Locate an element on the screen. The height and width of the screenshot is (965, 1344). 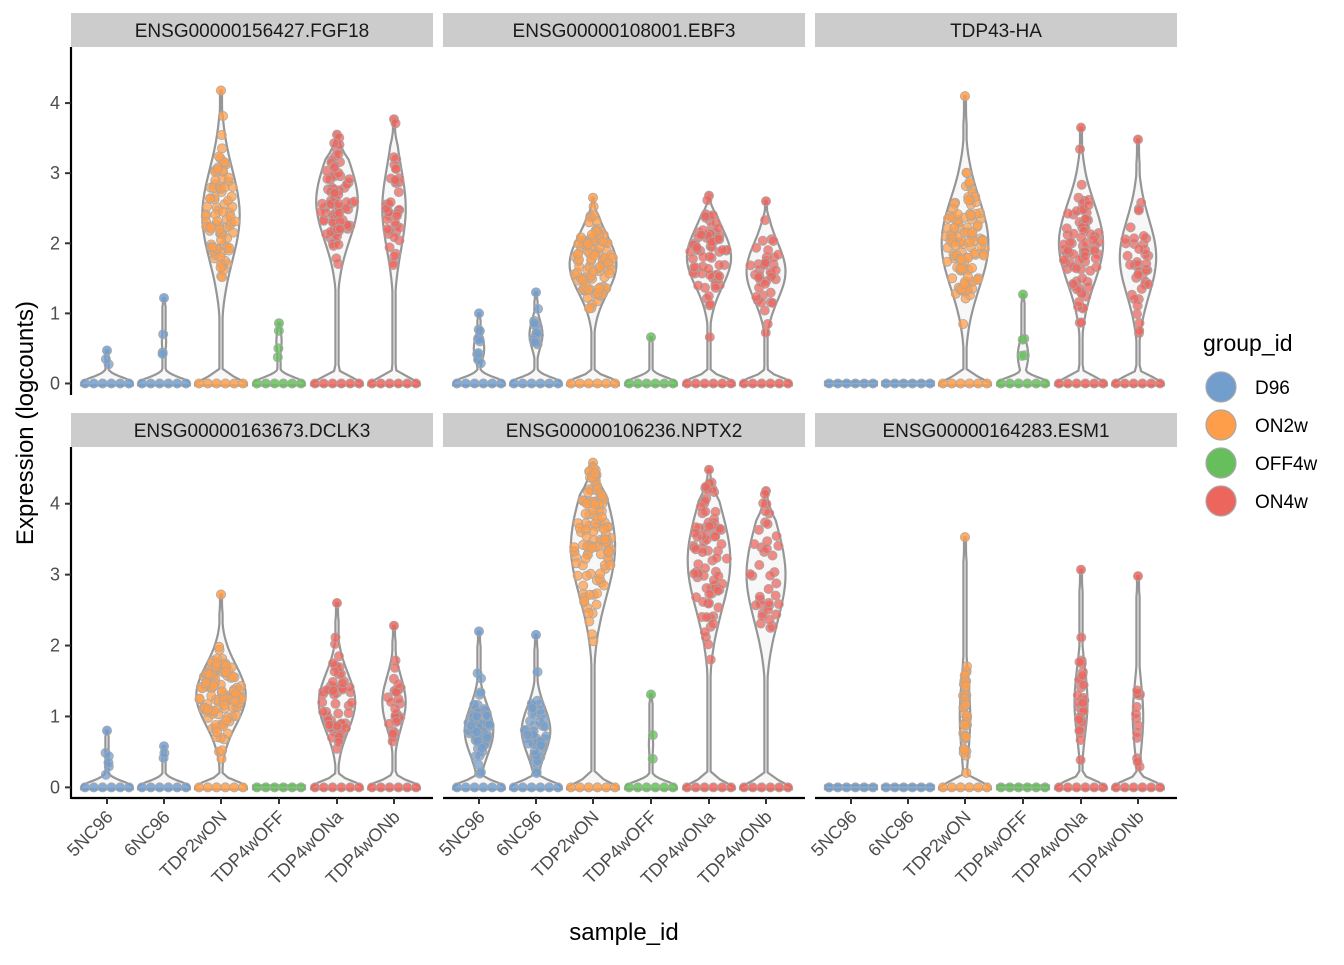
facet-panel: TDP43-HA is located at coordinates (996, 201).